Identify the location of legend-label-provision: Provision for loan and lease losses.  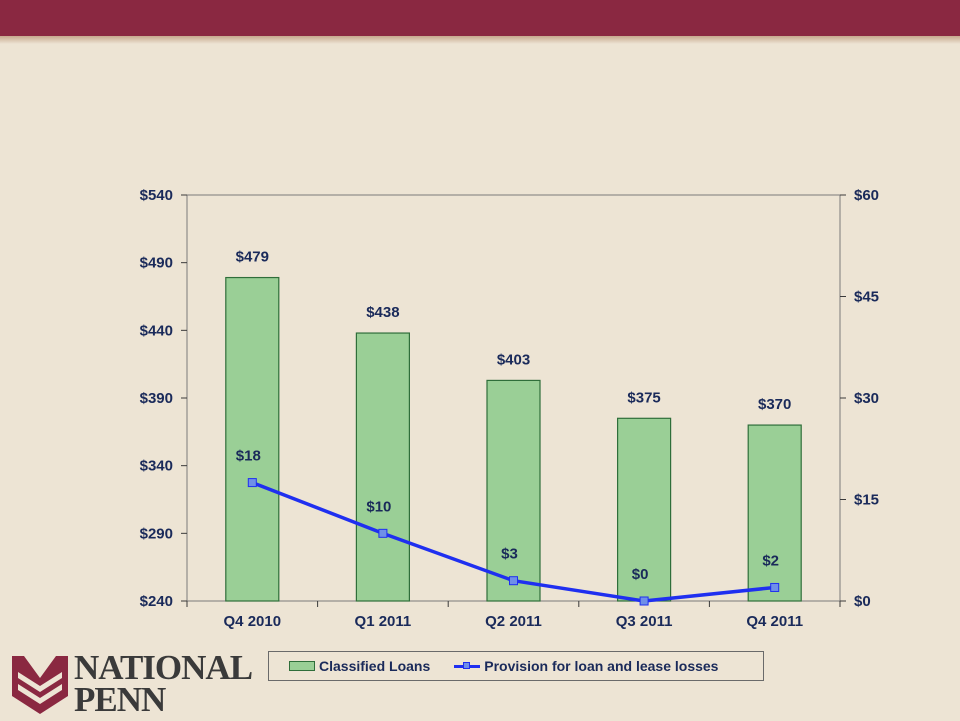
(601, 666).